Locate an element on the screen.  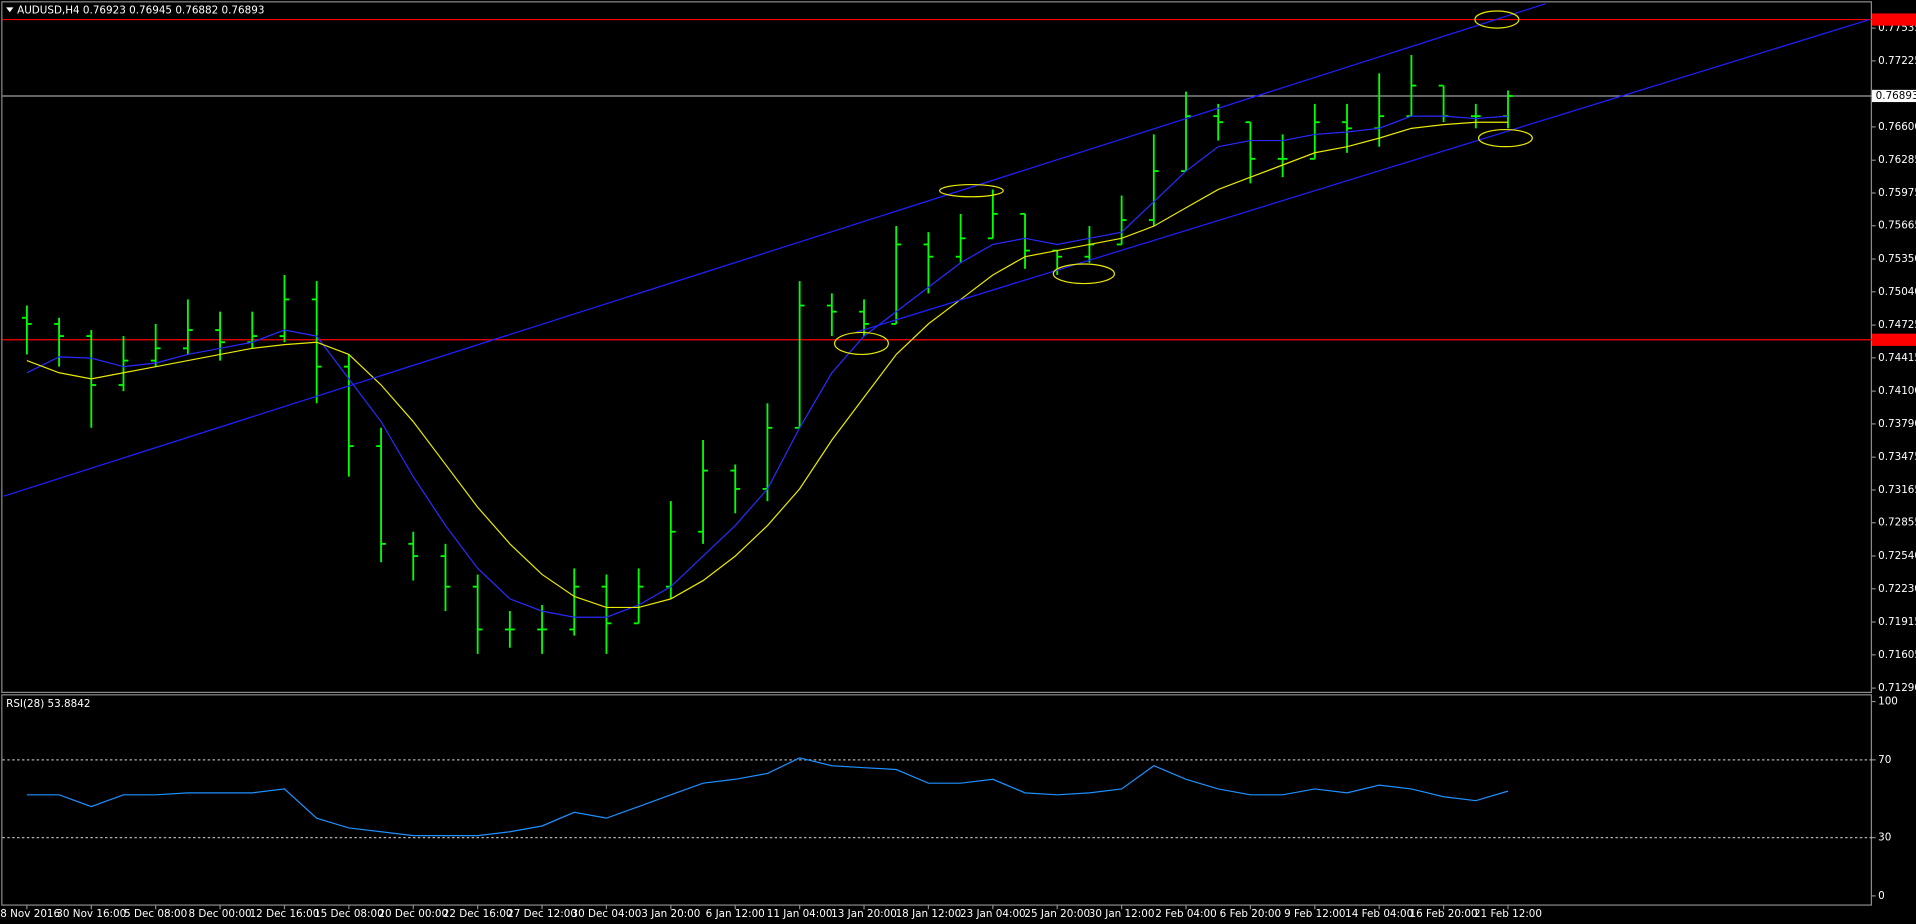
x-tick-label: 22 Dec 16:00 is located at coordinates (478, 914).